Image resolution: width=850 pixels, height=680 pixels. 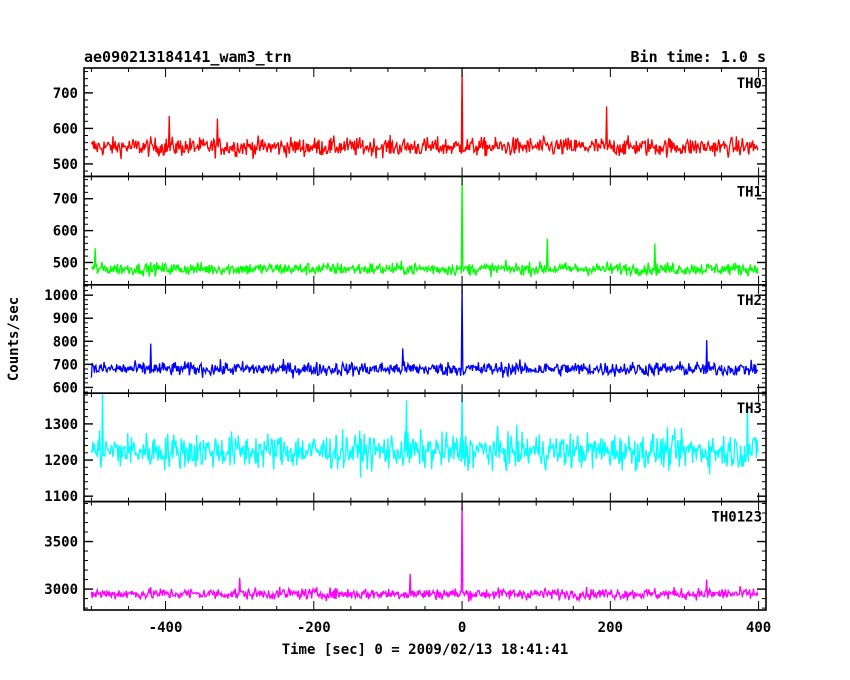 I want to click on x-tick-label: 200, so click(x=610, y=628).